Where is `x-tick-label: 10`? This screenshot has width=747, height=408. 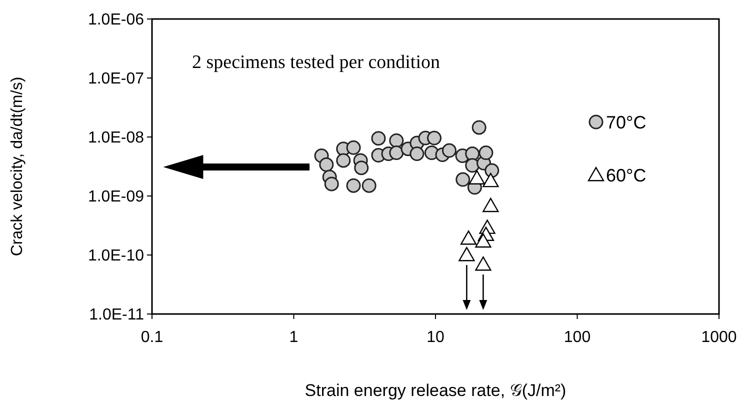 x-tick-label: 10 is located at coordinates (435, 337).